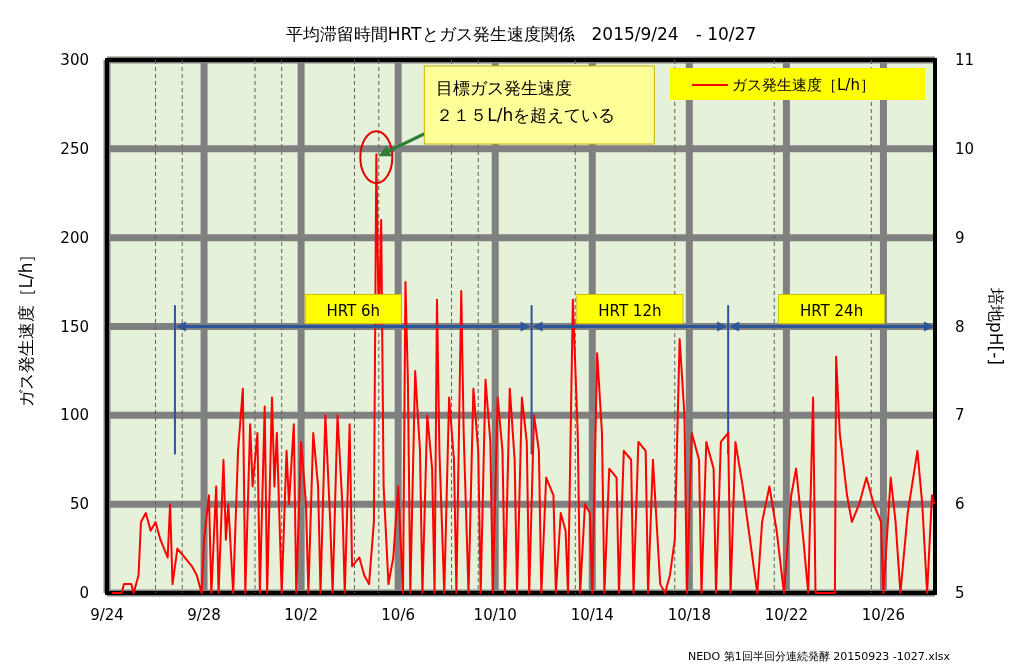 The height and width of the screenshot is (670, 1014). I want to click on y-tick-label: 0, so click(84, 593).